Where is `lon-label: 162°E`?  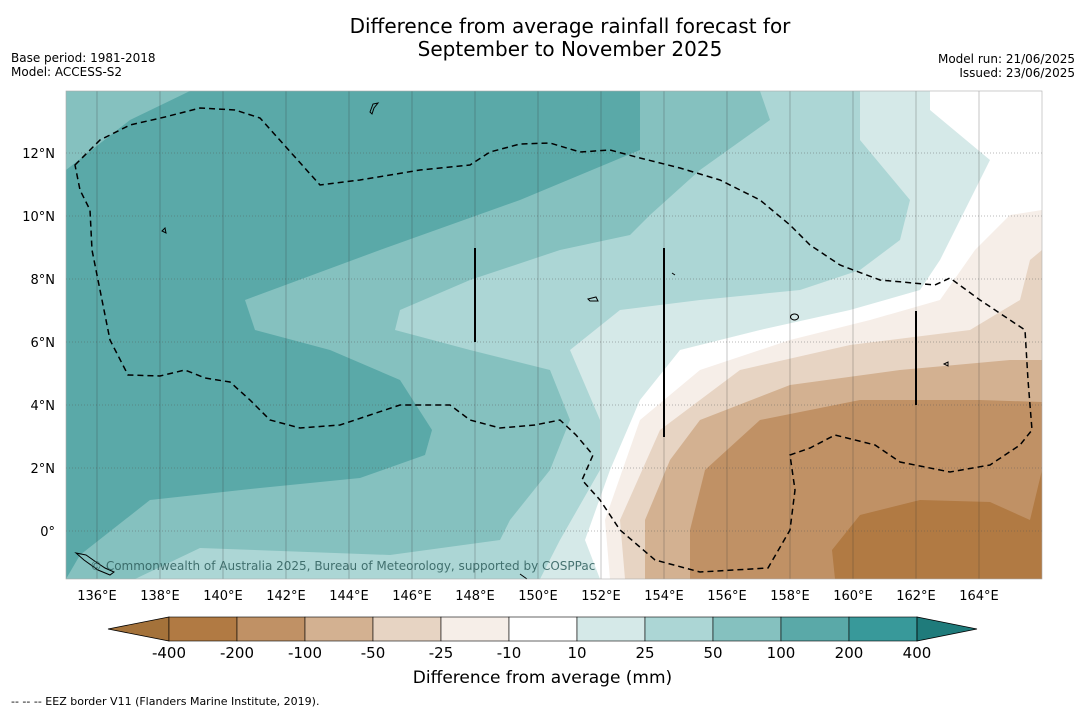 lon-label: 162°E is located at coordinates (916, 596).